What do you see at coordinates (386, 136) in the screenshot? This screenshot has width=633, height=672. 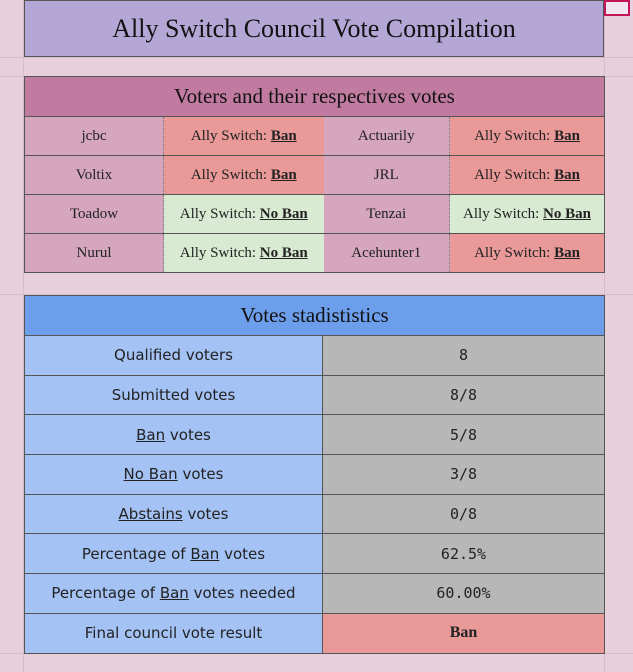 I see `voter-name: Actuarily` at bounding box center [386, 136].